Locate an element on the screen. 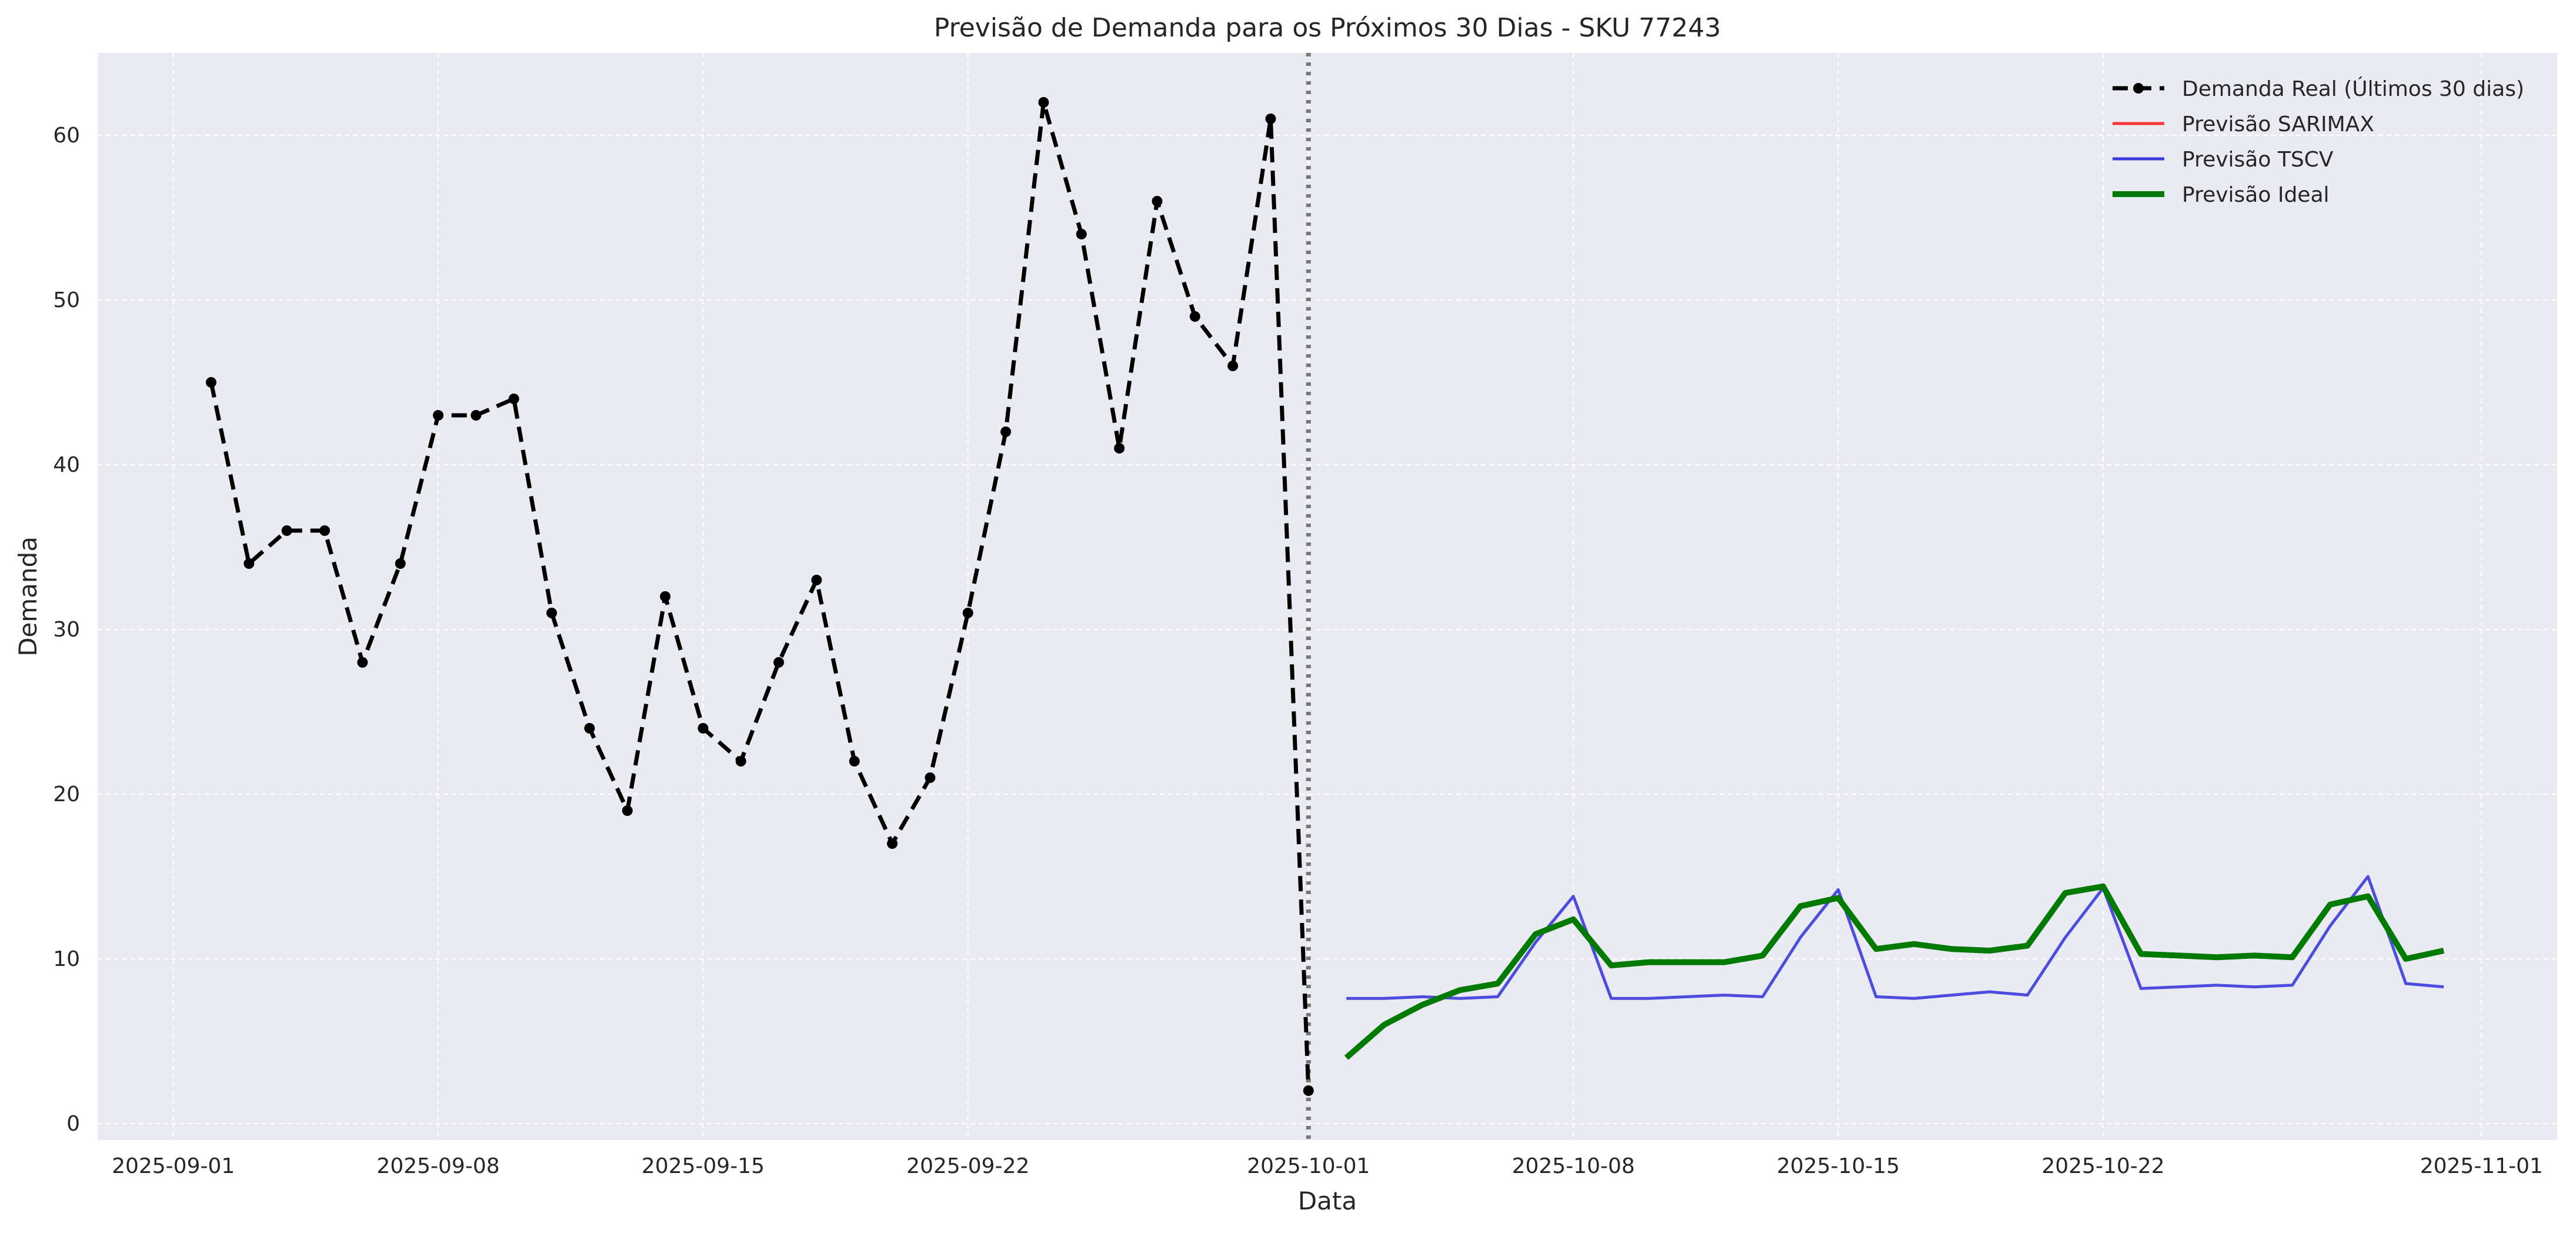 This screenshot has width=2576, height=1233. y-tick-label: 30 is located at coordinates (66, 630).